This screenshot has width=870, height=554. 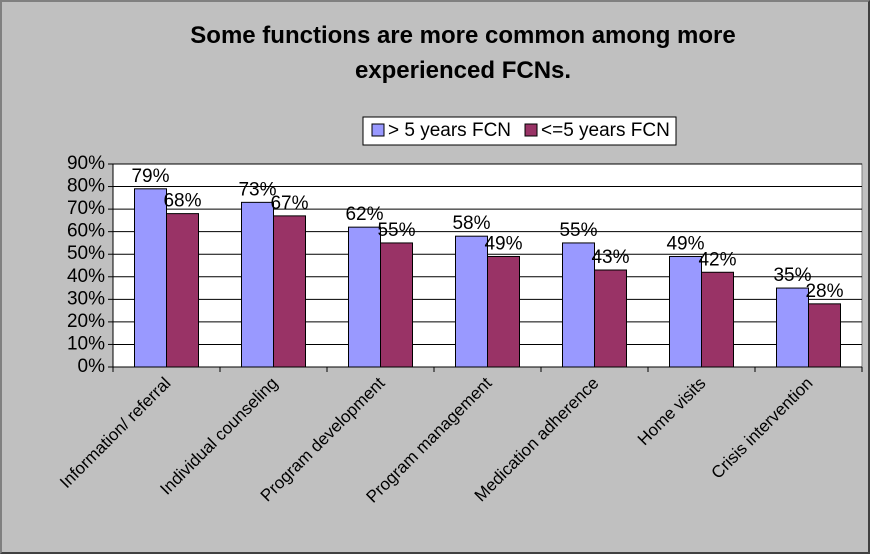 I want to click on legend-label: > 5 years FCN, so click(x=449, y=130).